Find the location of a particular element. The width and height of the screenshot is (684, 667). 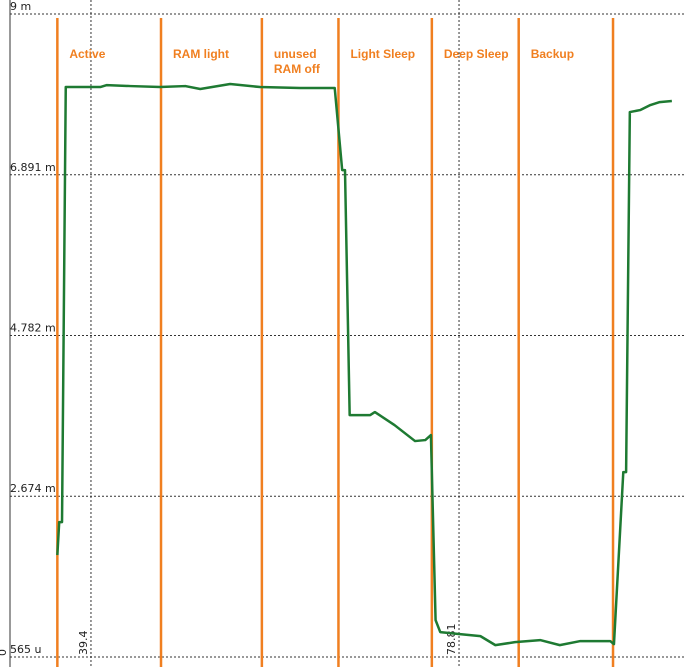

annotation: RAM light is located at coordinates (201, 54).